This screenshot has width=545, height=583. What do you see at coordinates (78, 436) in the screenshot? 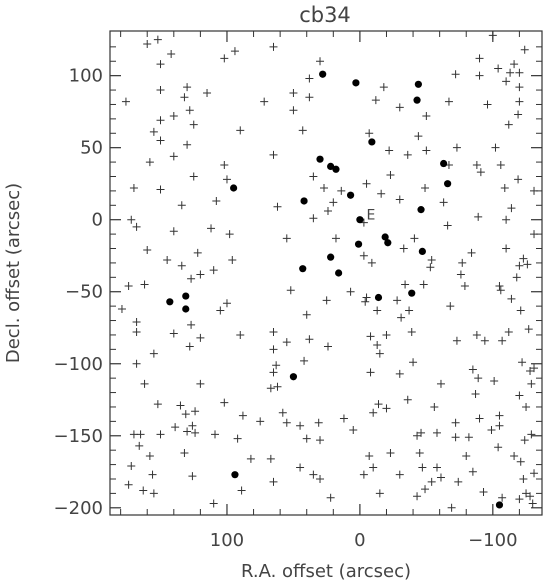
I see `y-tick-label: −150` at bounding box center [78, 436].